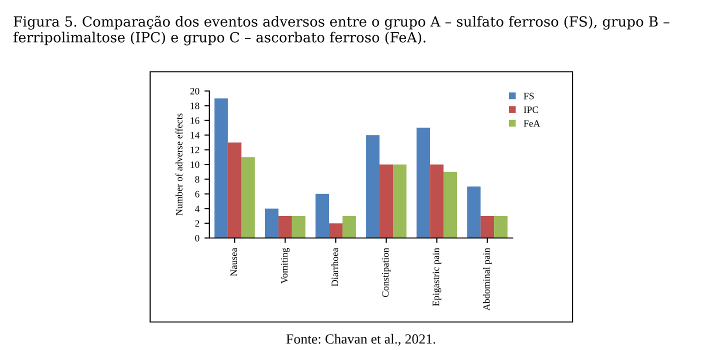 This screenshot has height=350, width=722. Describe the element at coordinates (532, 123) in the screenshot. I see `legend-label: FeA` at that location.